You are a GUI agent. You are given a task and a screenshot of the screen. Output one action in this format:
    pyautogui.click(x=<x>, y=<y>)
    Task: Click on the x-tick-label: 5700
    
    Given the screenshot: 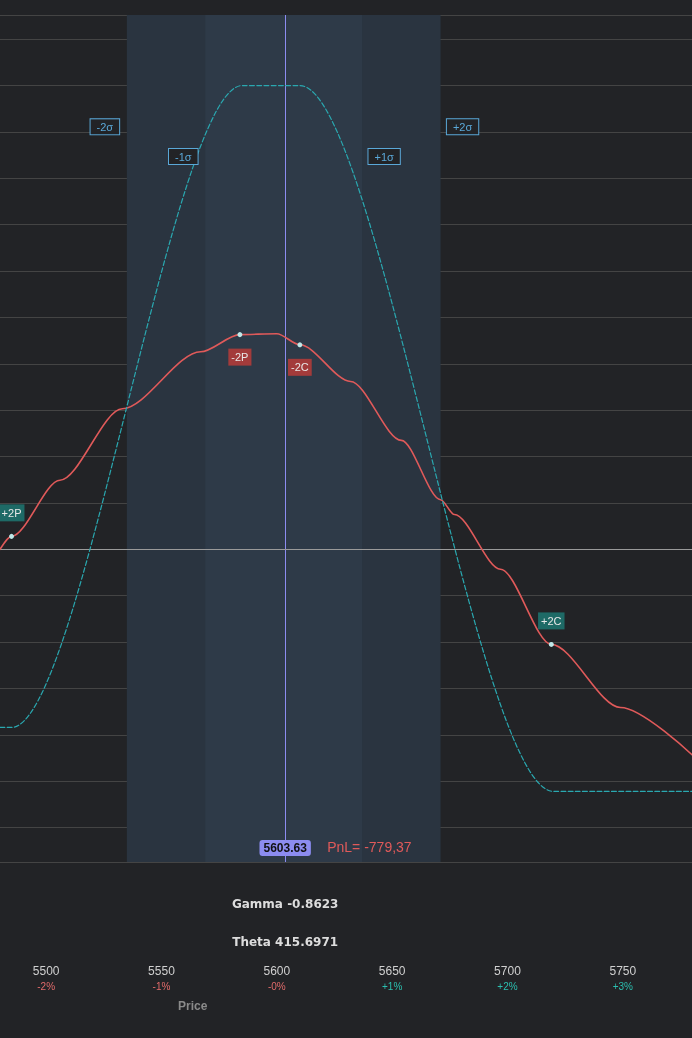 What is the action you would take?
    pyautogui.click(x=508, y=971)
    